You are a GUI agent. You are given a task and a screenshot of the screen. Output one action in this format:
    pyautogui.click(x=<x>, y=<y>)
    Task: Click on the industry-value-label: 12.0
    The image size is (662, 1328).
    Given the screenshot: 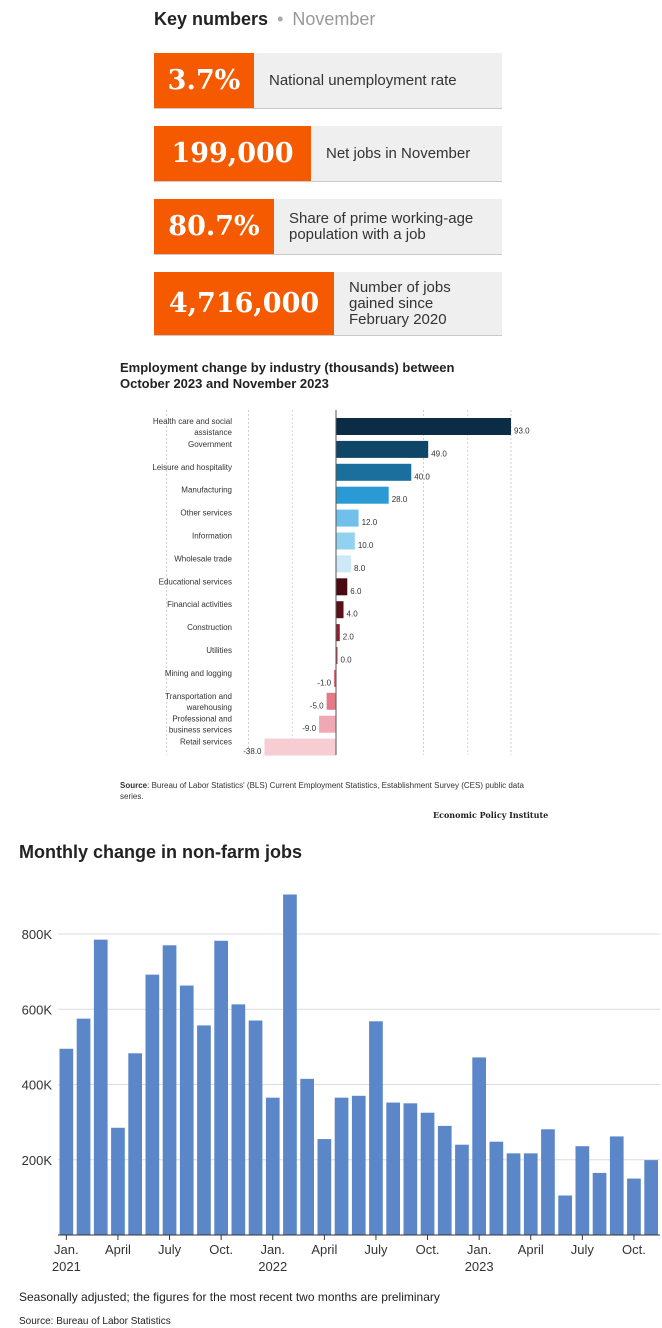 What is the action you would take?
    pyautogui.click(x=370, y=522)
    